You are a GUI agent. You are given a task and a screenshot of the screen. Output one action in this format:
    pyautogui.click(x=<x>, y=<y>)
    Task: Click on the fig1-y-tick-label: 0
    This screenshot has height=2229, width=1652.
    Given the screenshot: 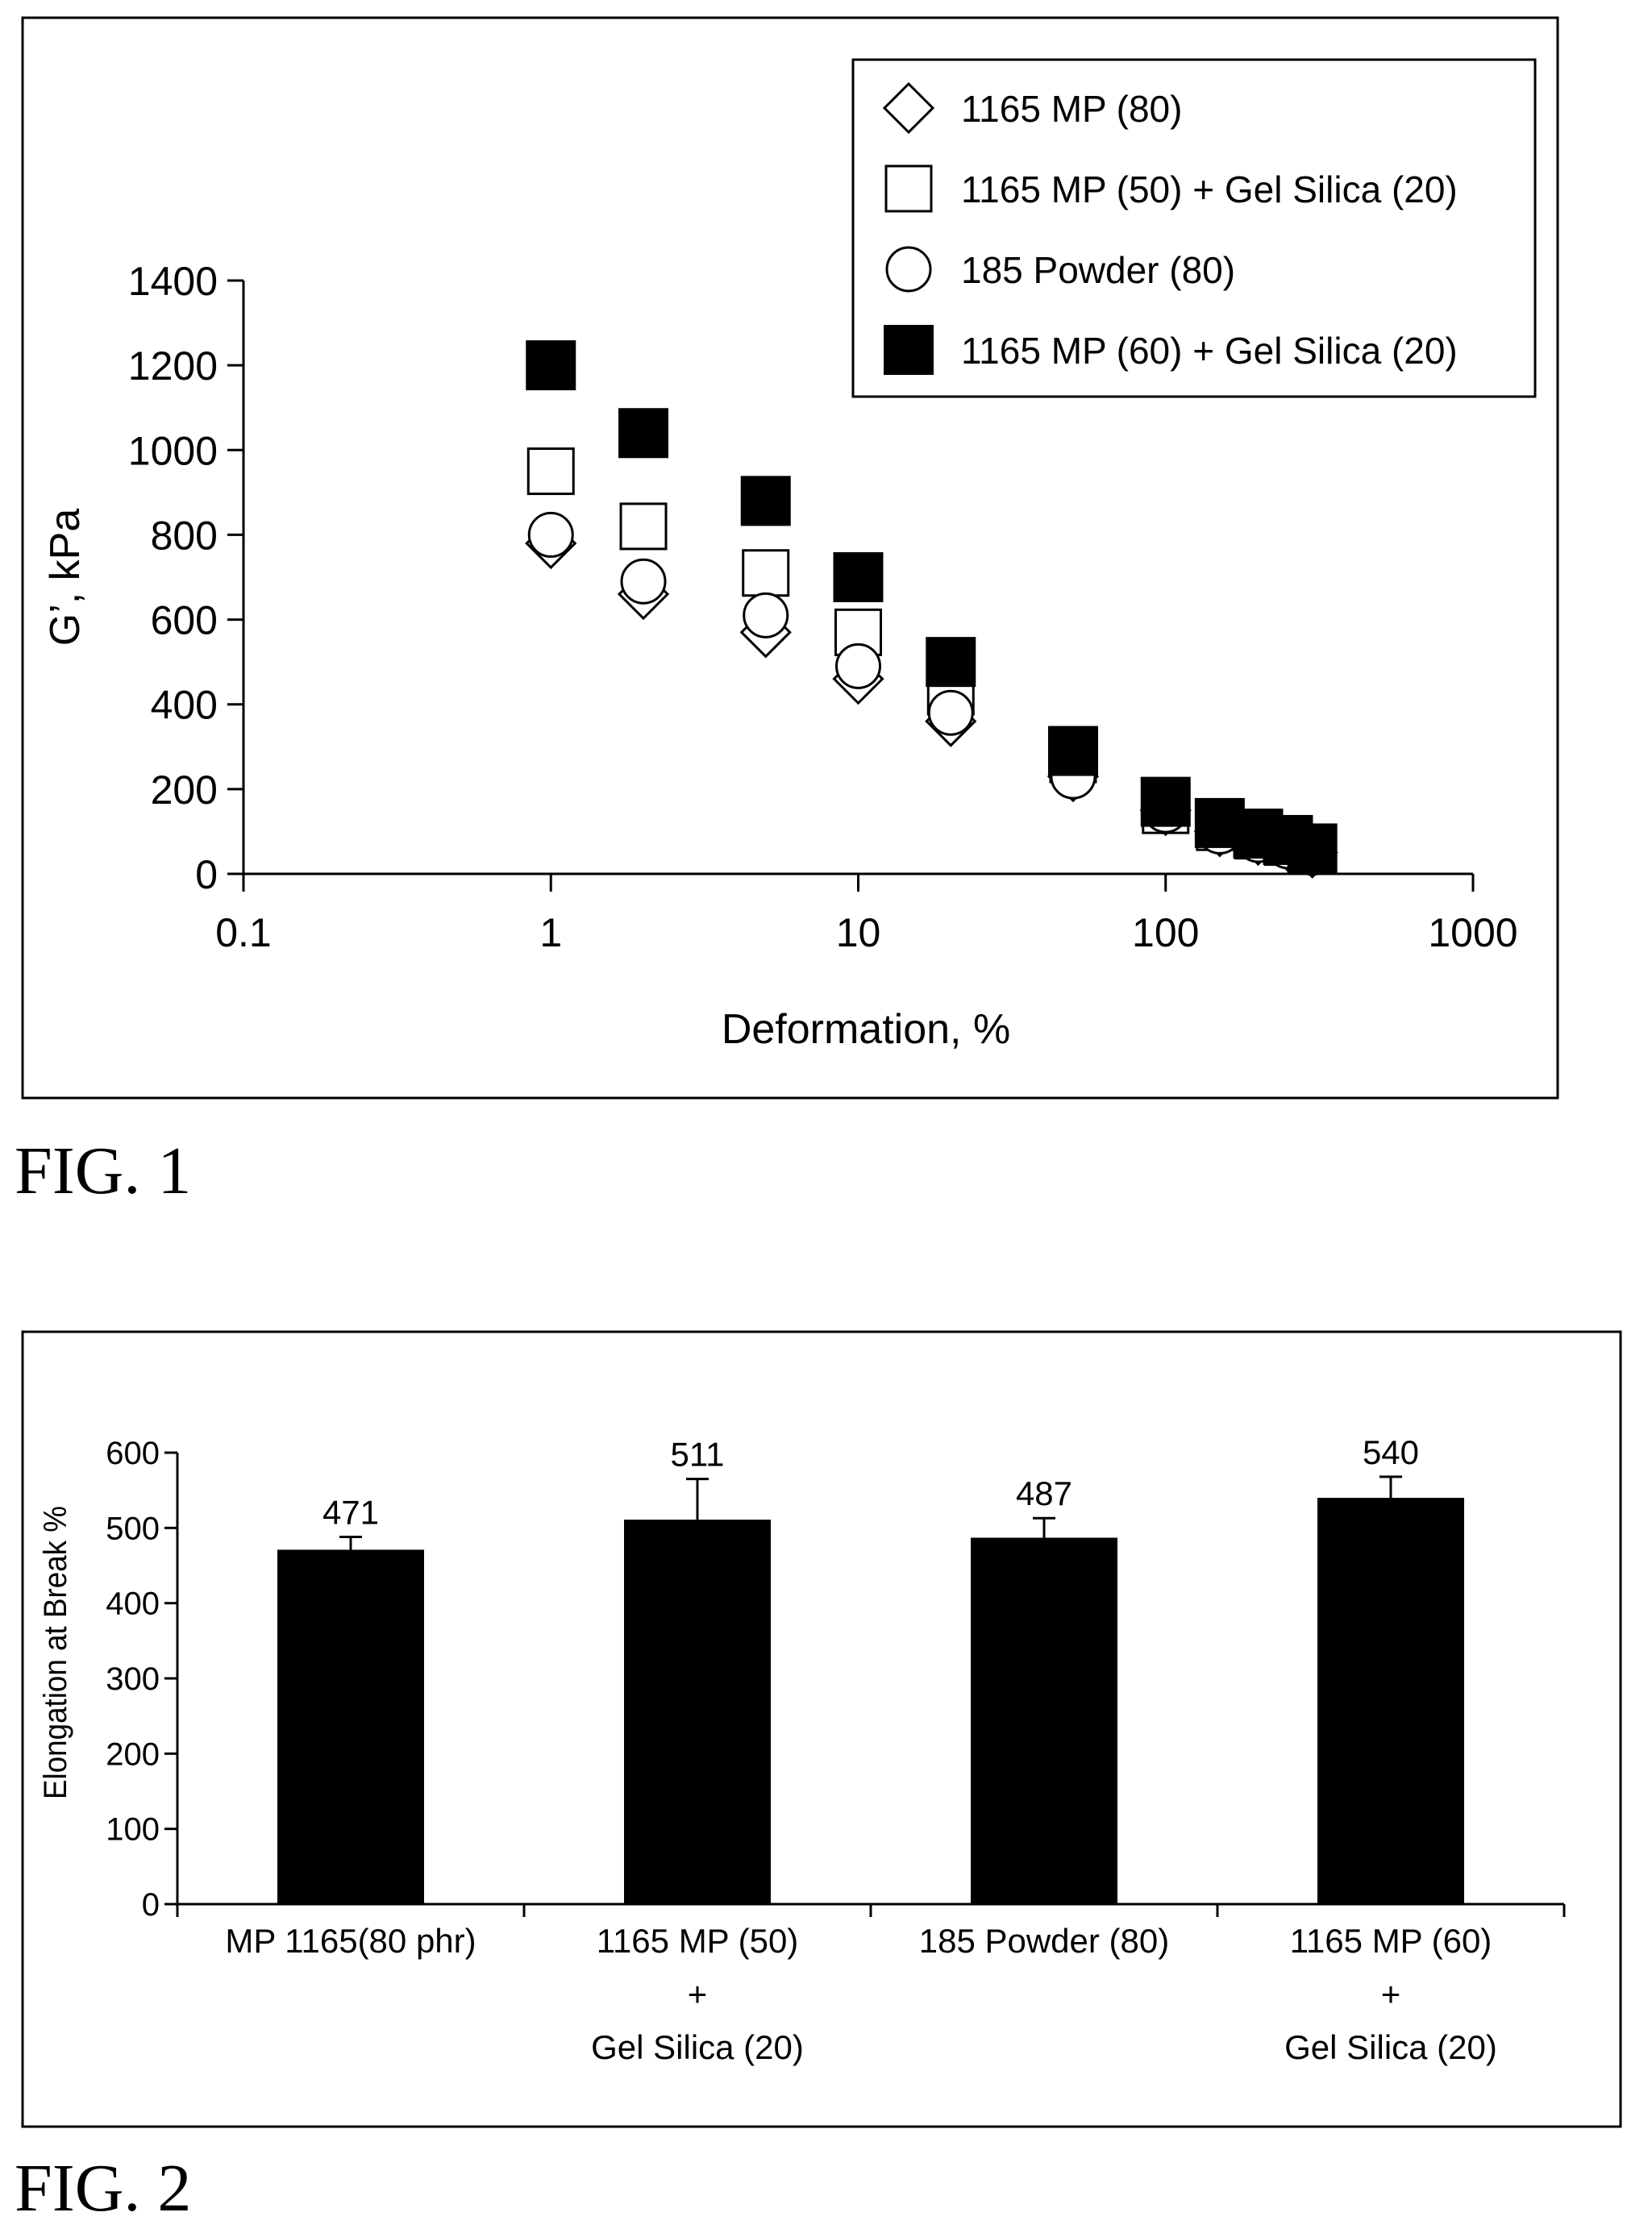 What is the action you would take?
    pyautogui.click(x=206, y=874)
    